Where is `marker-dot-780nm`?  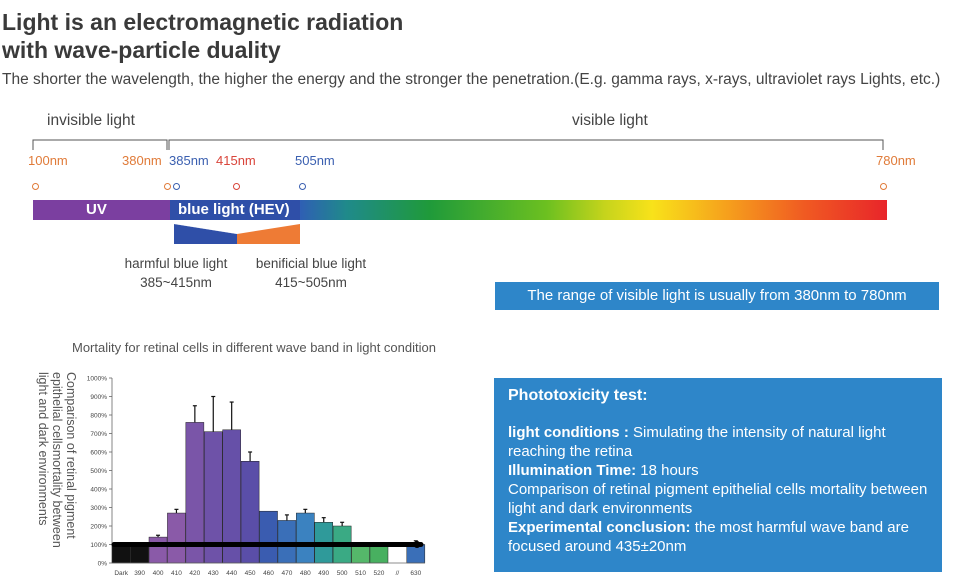 marker-dot-780nm is located at coordinates (883, 186).